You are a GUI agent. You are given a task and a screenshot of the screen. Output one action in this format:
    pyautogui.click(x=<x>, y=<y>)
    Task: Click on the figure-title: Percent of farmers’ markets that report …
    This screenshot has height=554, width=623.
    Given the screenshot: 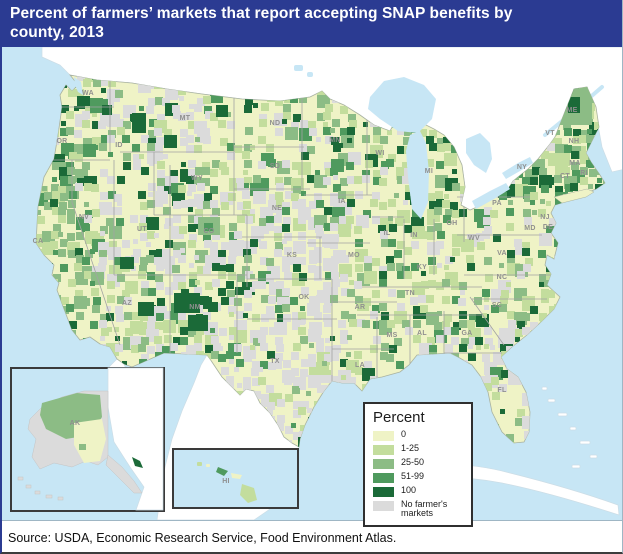 What is the action you would take?
    pyautogui.click(x=261, y=23)
    